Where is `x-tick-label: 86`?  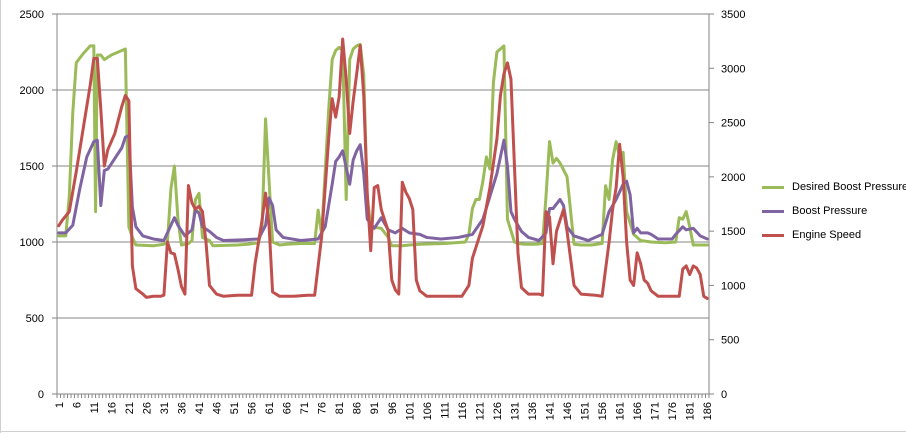
x-tick-label: 86 is located at coordinates (358, 408).